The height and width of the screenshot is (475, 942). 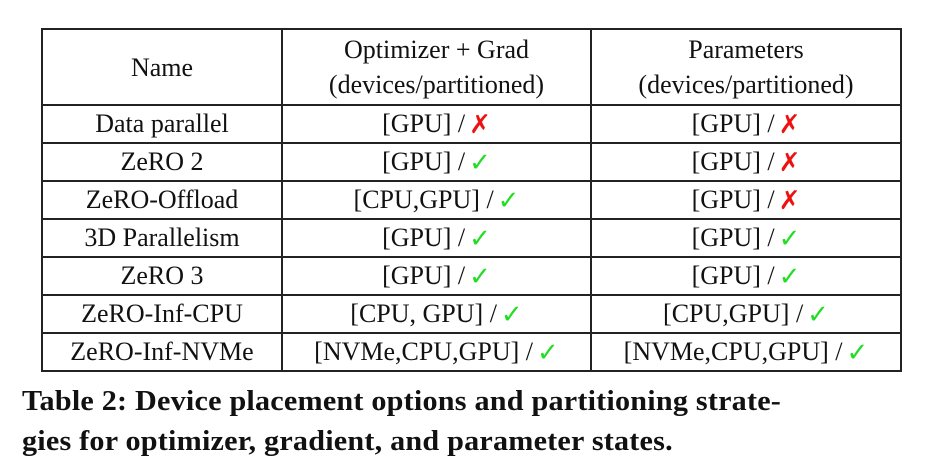 What do you see at coordinates (162, 67) in the screenshot?
I see `header-name: Name` at bounding box center [162, 67].